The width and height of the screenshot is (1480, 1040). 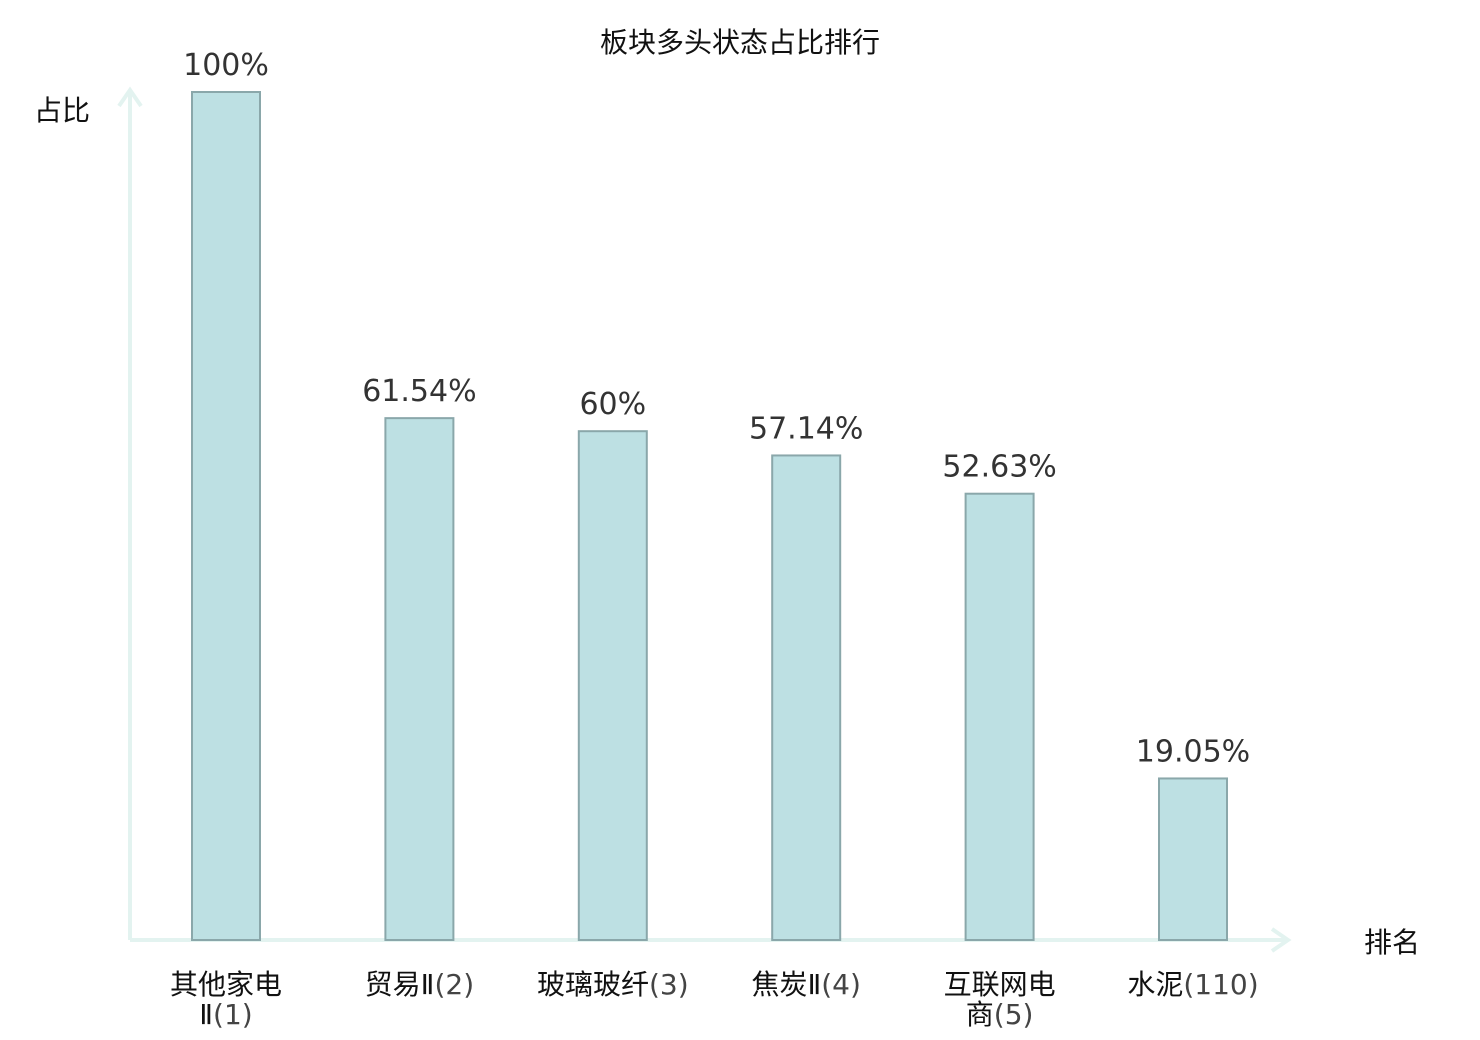 What do you see at coordinates (1155, 984) in the screenshot?
I see `category-name: 水泥` at bounding box center [1155, 984].